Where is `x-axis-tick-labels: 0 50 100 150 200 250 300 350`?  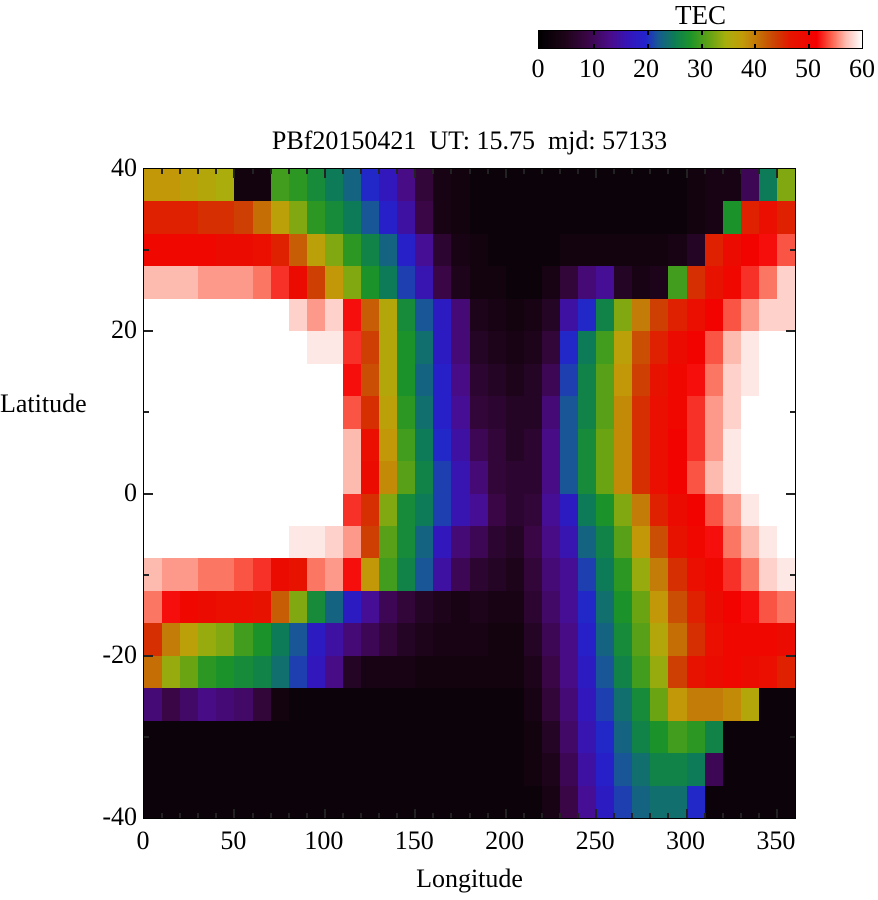
x-axis-tick-labels: 0 50 100 150 200 250 300 350 is located at coordinates (439, 842).